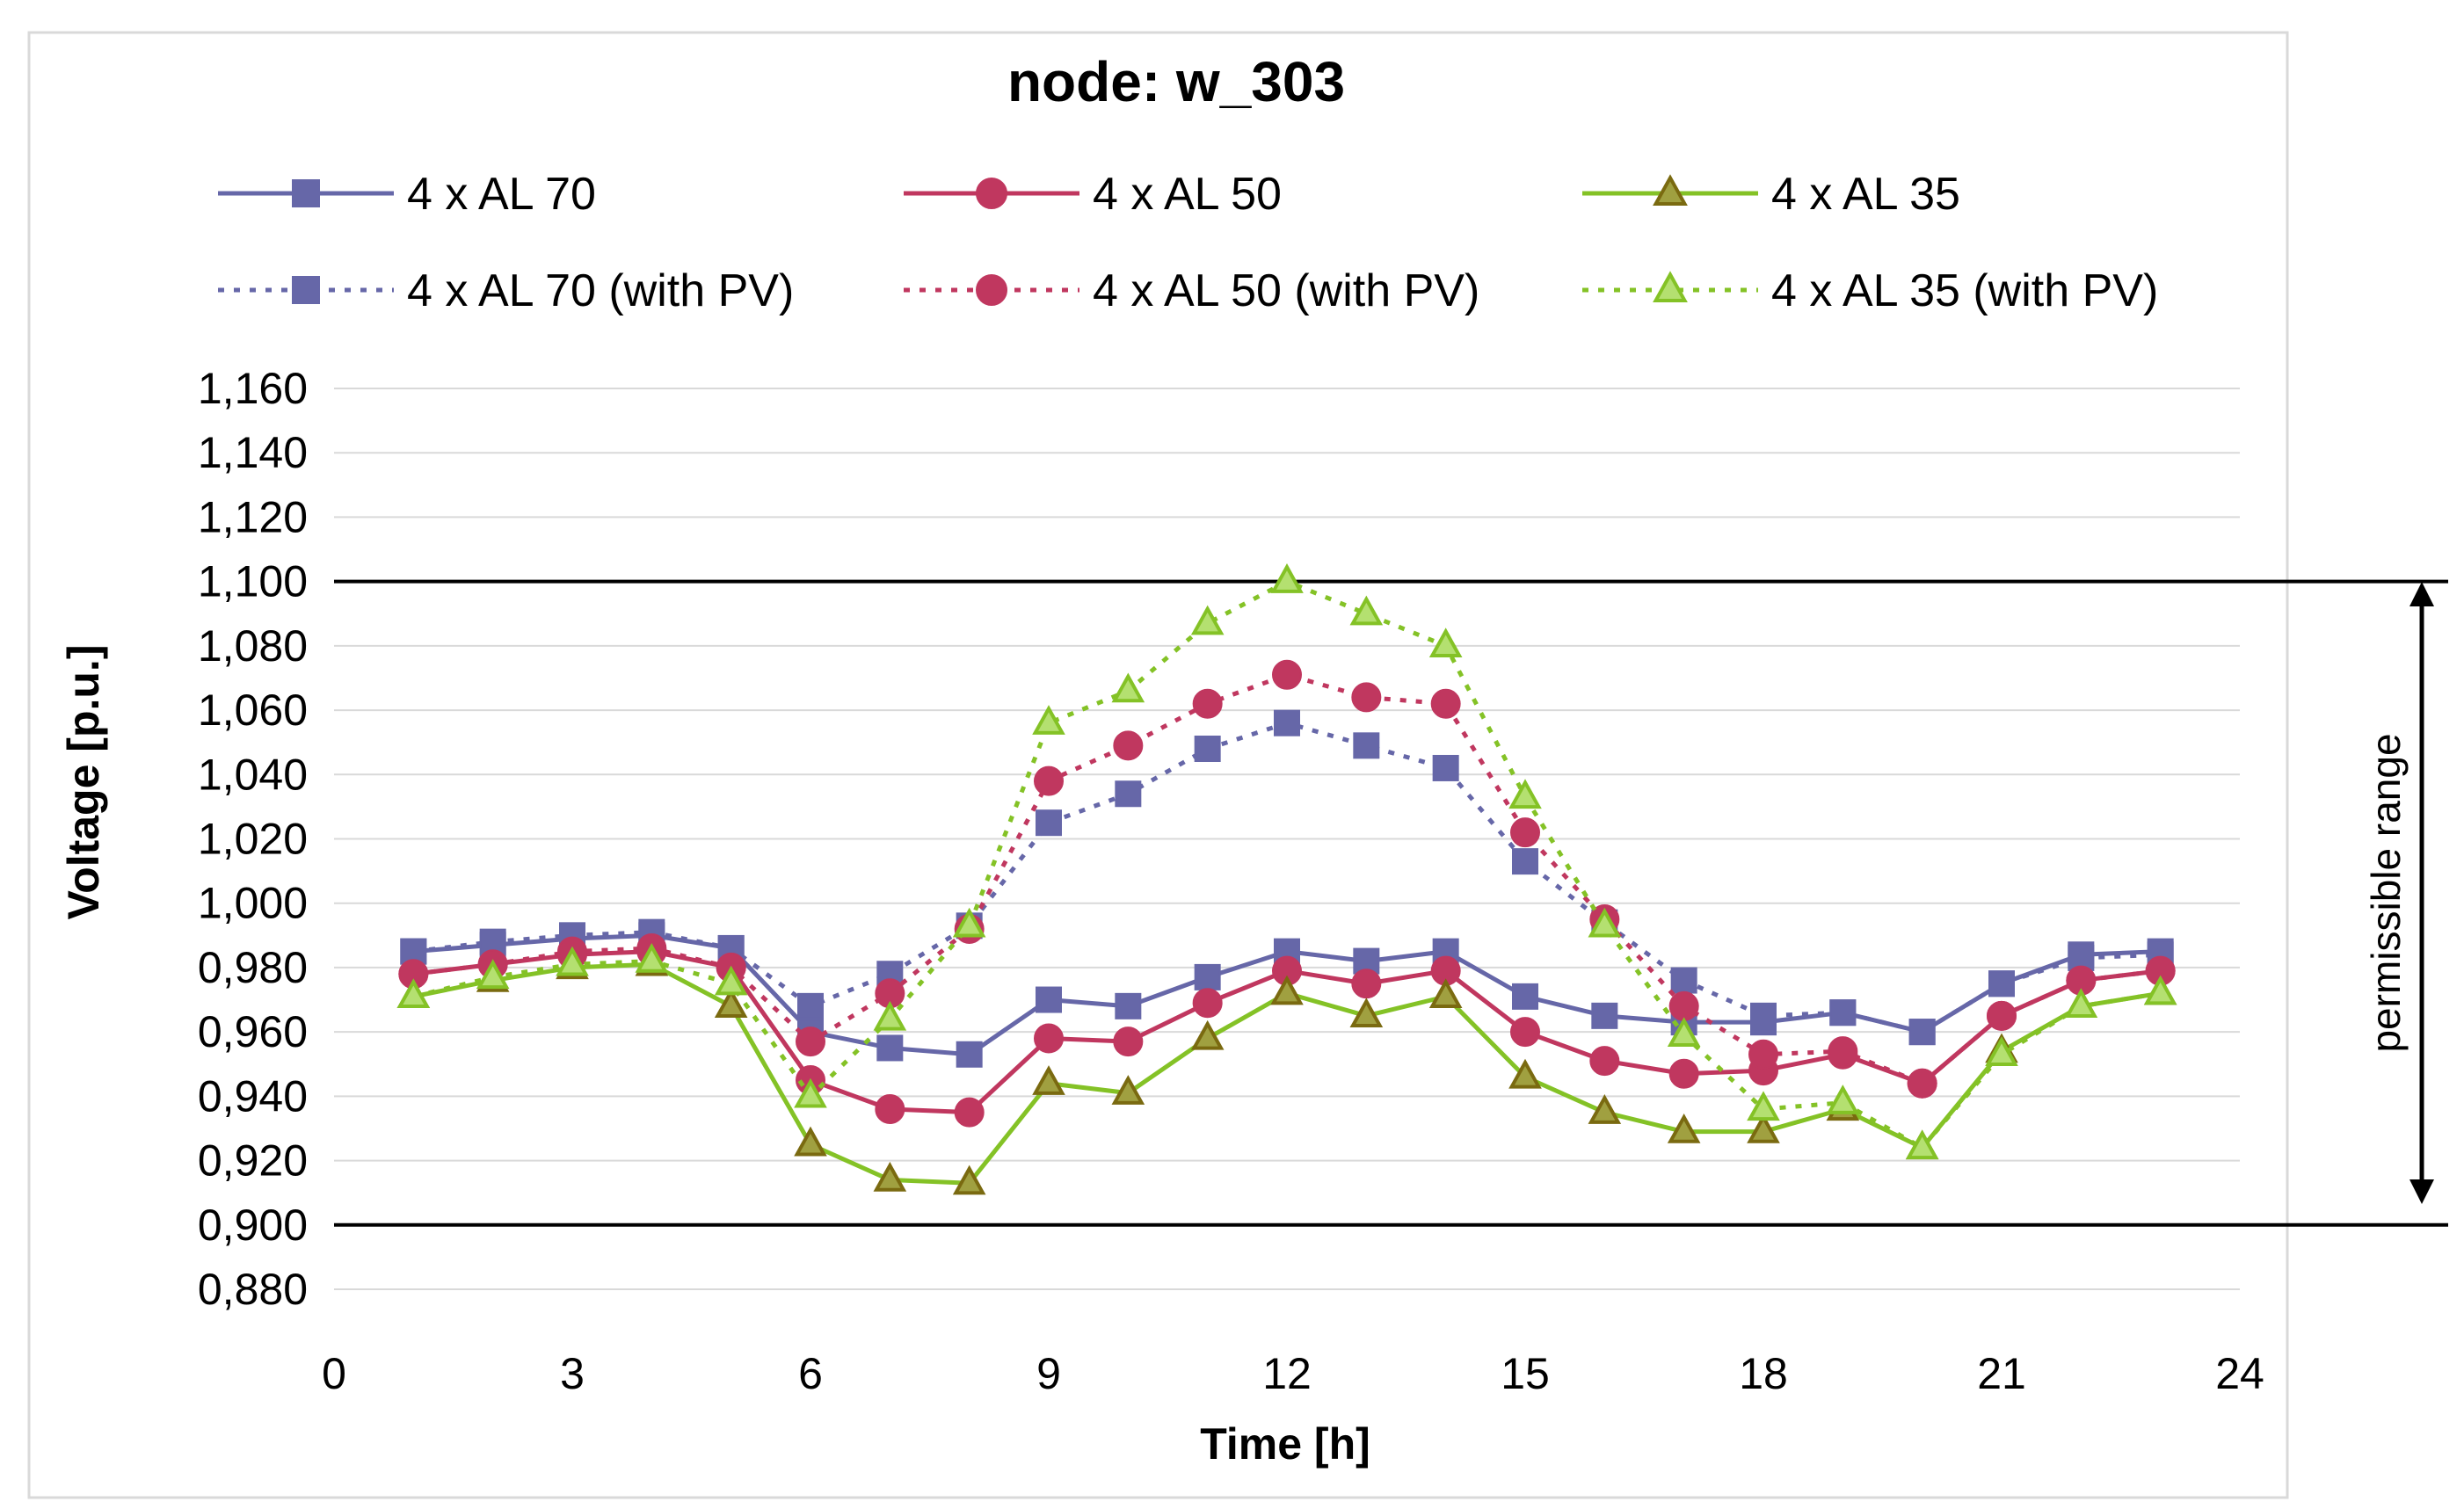 The image size is (2464, 1509). What do you see at coordinates (2386, 892) in the screenshot?
I see `range-label: permissible range` at bounding box center [2386, 892].